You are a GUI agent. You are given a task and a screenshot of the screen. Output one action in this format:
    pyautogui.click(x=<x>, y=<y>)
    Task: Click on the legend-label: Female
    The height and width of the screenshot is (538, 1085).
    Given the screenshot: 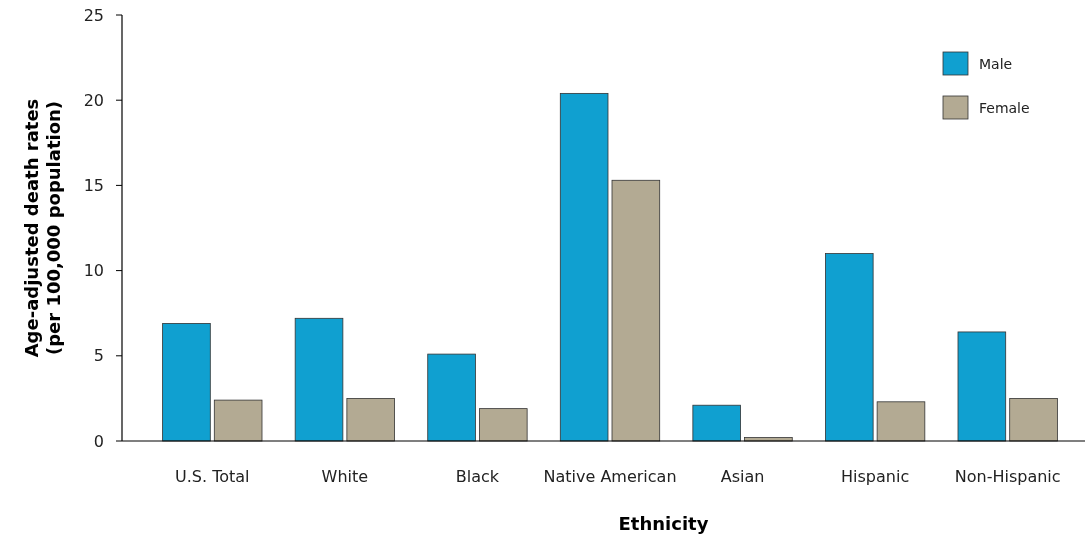 What is the action you would take?
    pyautogui.click(x=1004, y=107)
    